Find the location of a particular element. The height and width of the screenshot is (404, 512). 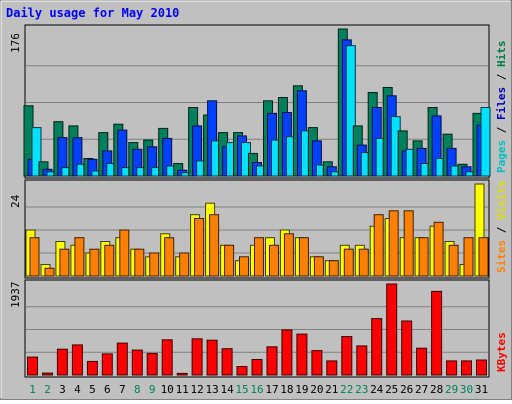

x-tick-label-day-17: 17 is located at coordinates (271, 389).